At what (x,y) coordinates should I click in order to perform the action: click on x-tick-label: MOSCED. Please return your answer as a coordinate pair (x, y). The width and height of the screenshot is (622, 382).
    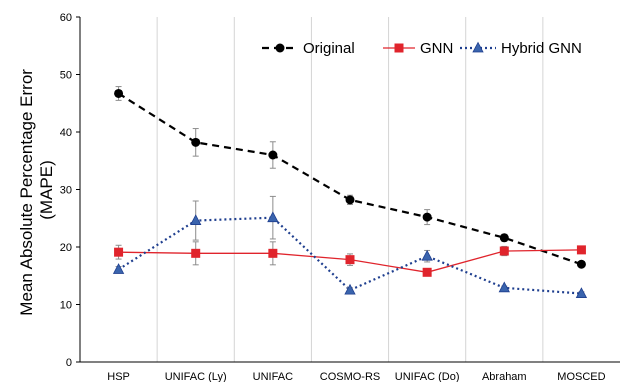
    Looking at the image, I should click on (581, 376).